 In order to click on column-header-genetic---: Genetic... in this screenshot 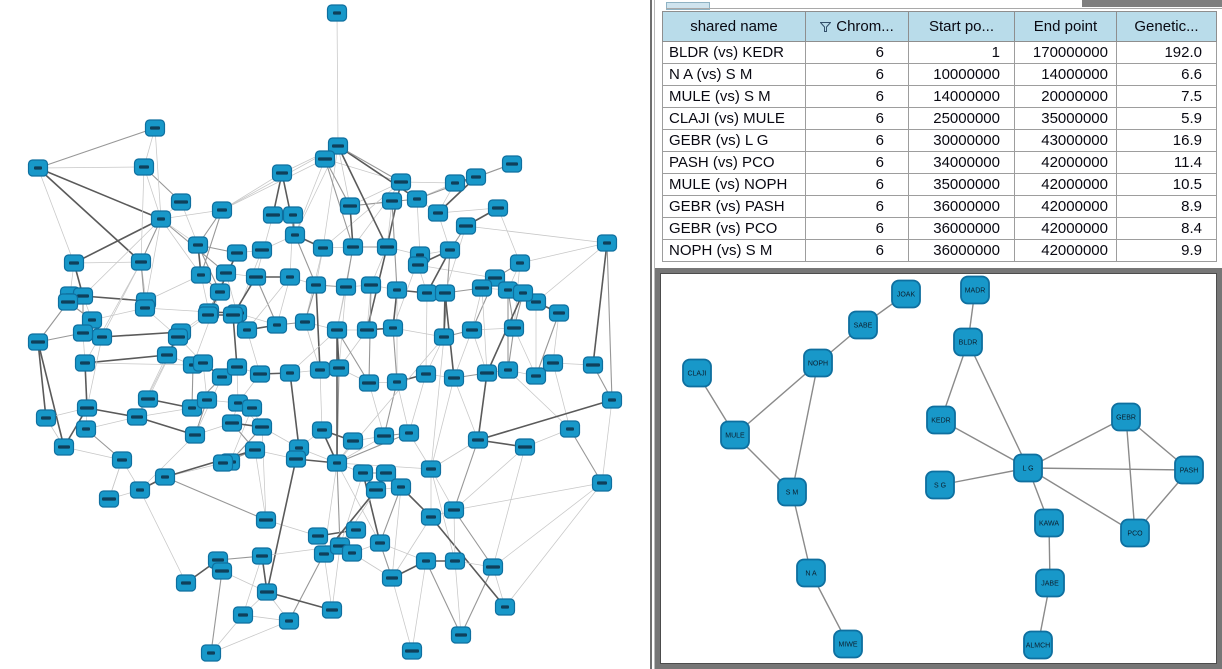, I will do `click(1166, 26)`.